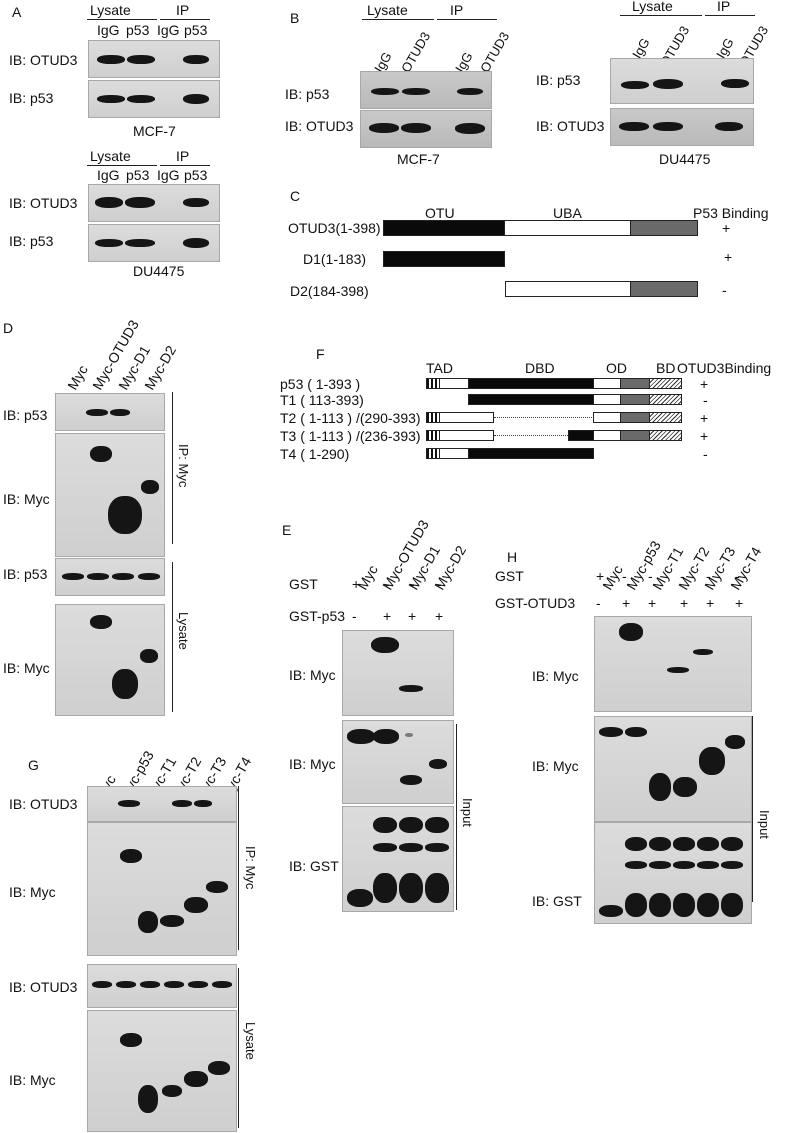 Image resolution: width=788 pixels, height=1133 pixels. What do you see at coordinates (295, 18) in the screenshot?
I see `panel-b-letter: B` at bounding box center [295, 18].